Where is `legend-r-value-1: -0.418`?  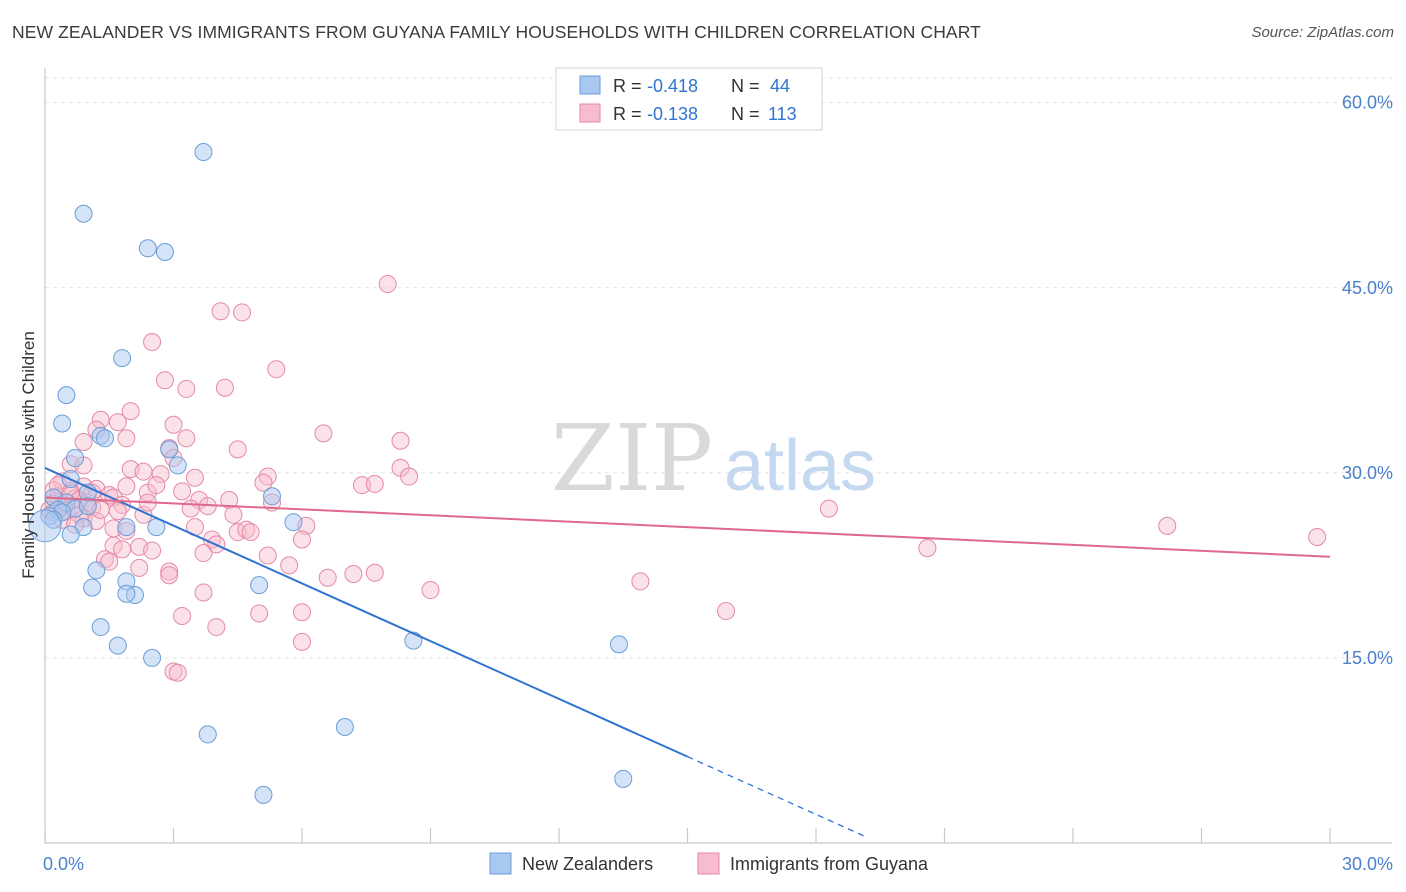 legend-r-value-1: -0.418 is located at coordinates (672, 86).